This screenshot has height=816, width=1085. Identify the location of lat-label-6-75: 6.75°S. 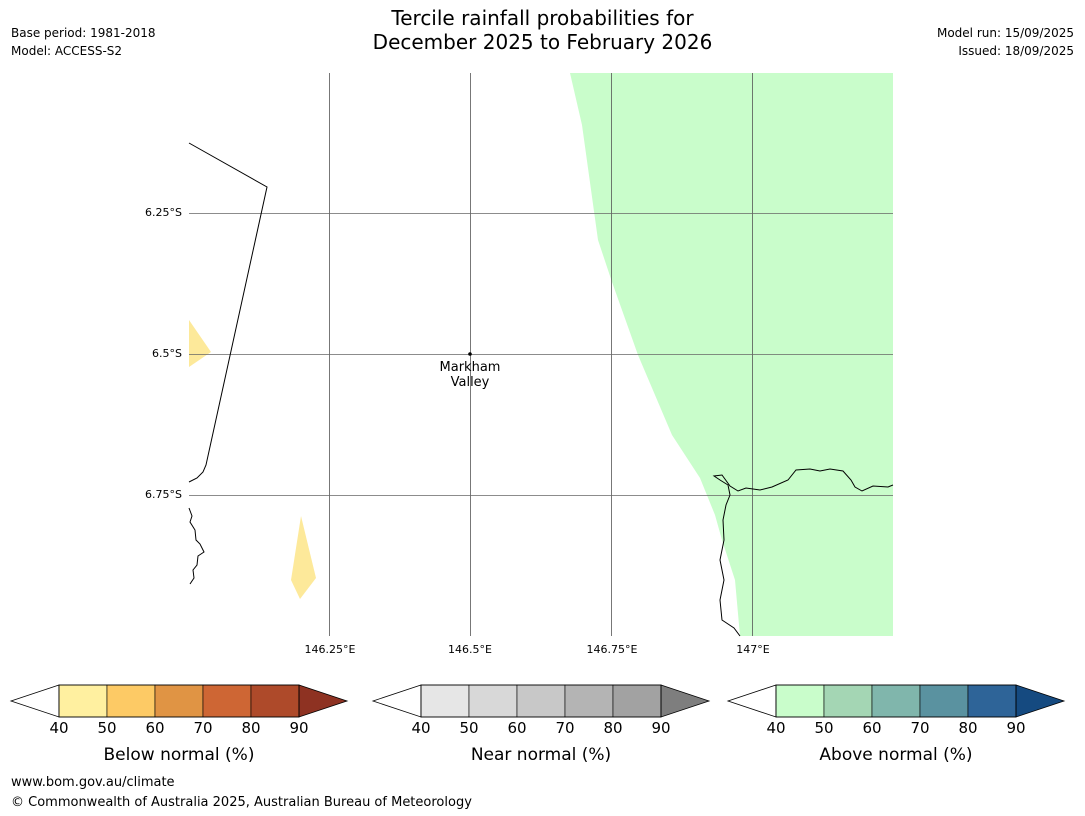
(163, 494).